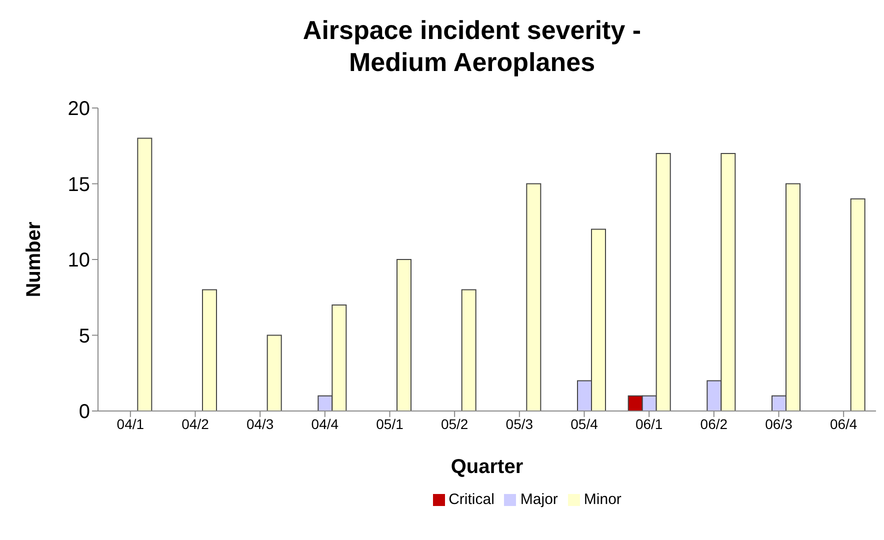  What do you see at coordinates (260, 424) in the screenshot?
I see `x-tick-label: 04/3` at bounding box center [260, 424].